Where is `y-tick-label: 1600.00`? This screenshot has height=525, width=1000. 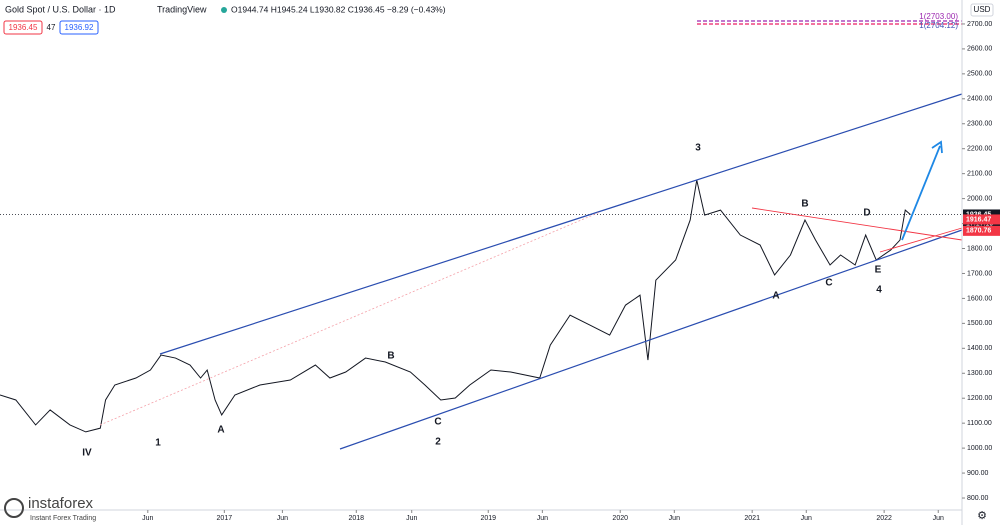
y-tick-label: 1600.00 is located at coordinates (979, 298).